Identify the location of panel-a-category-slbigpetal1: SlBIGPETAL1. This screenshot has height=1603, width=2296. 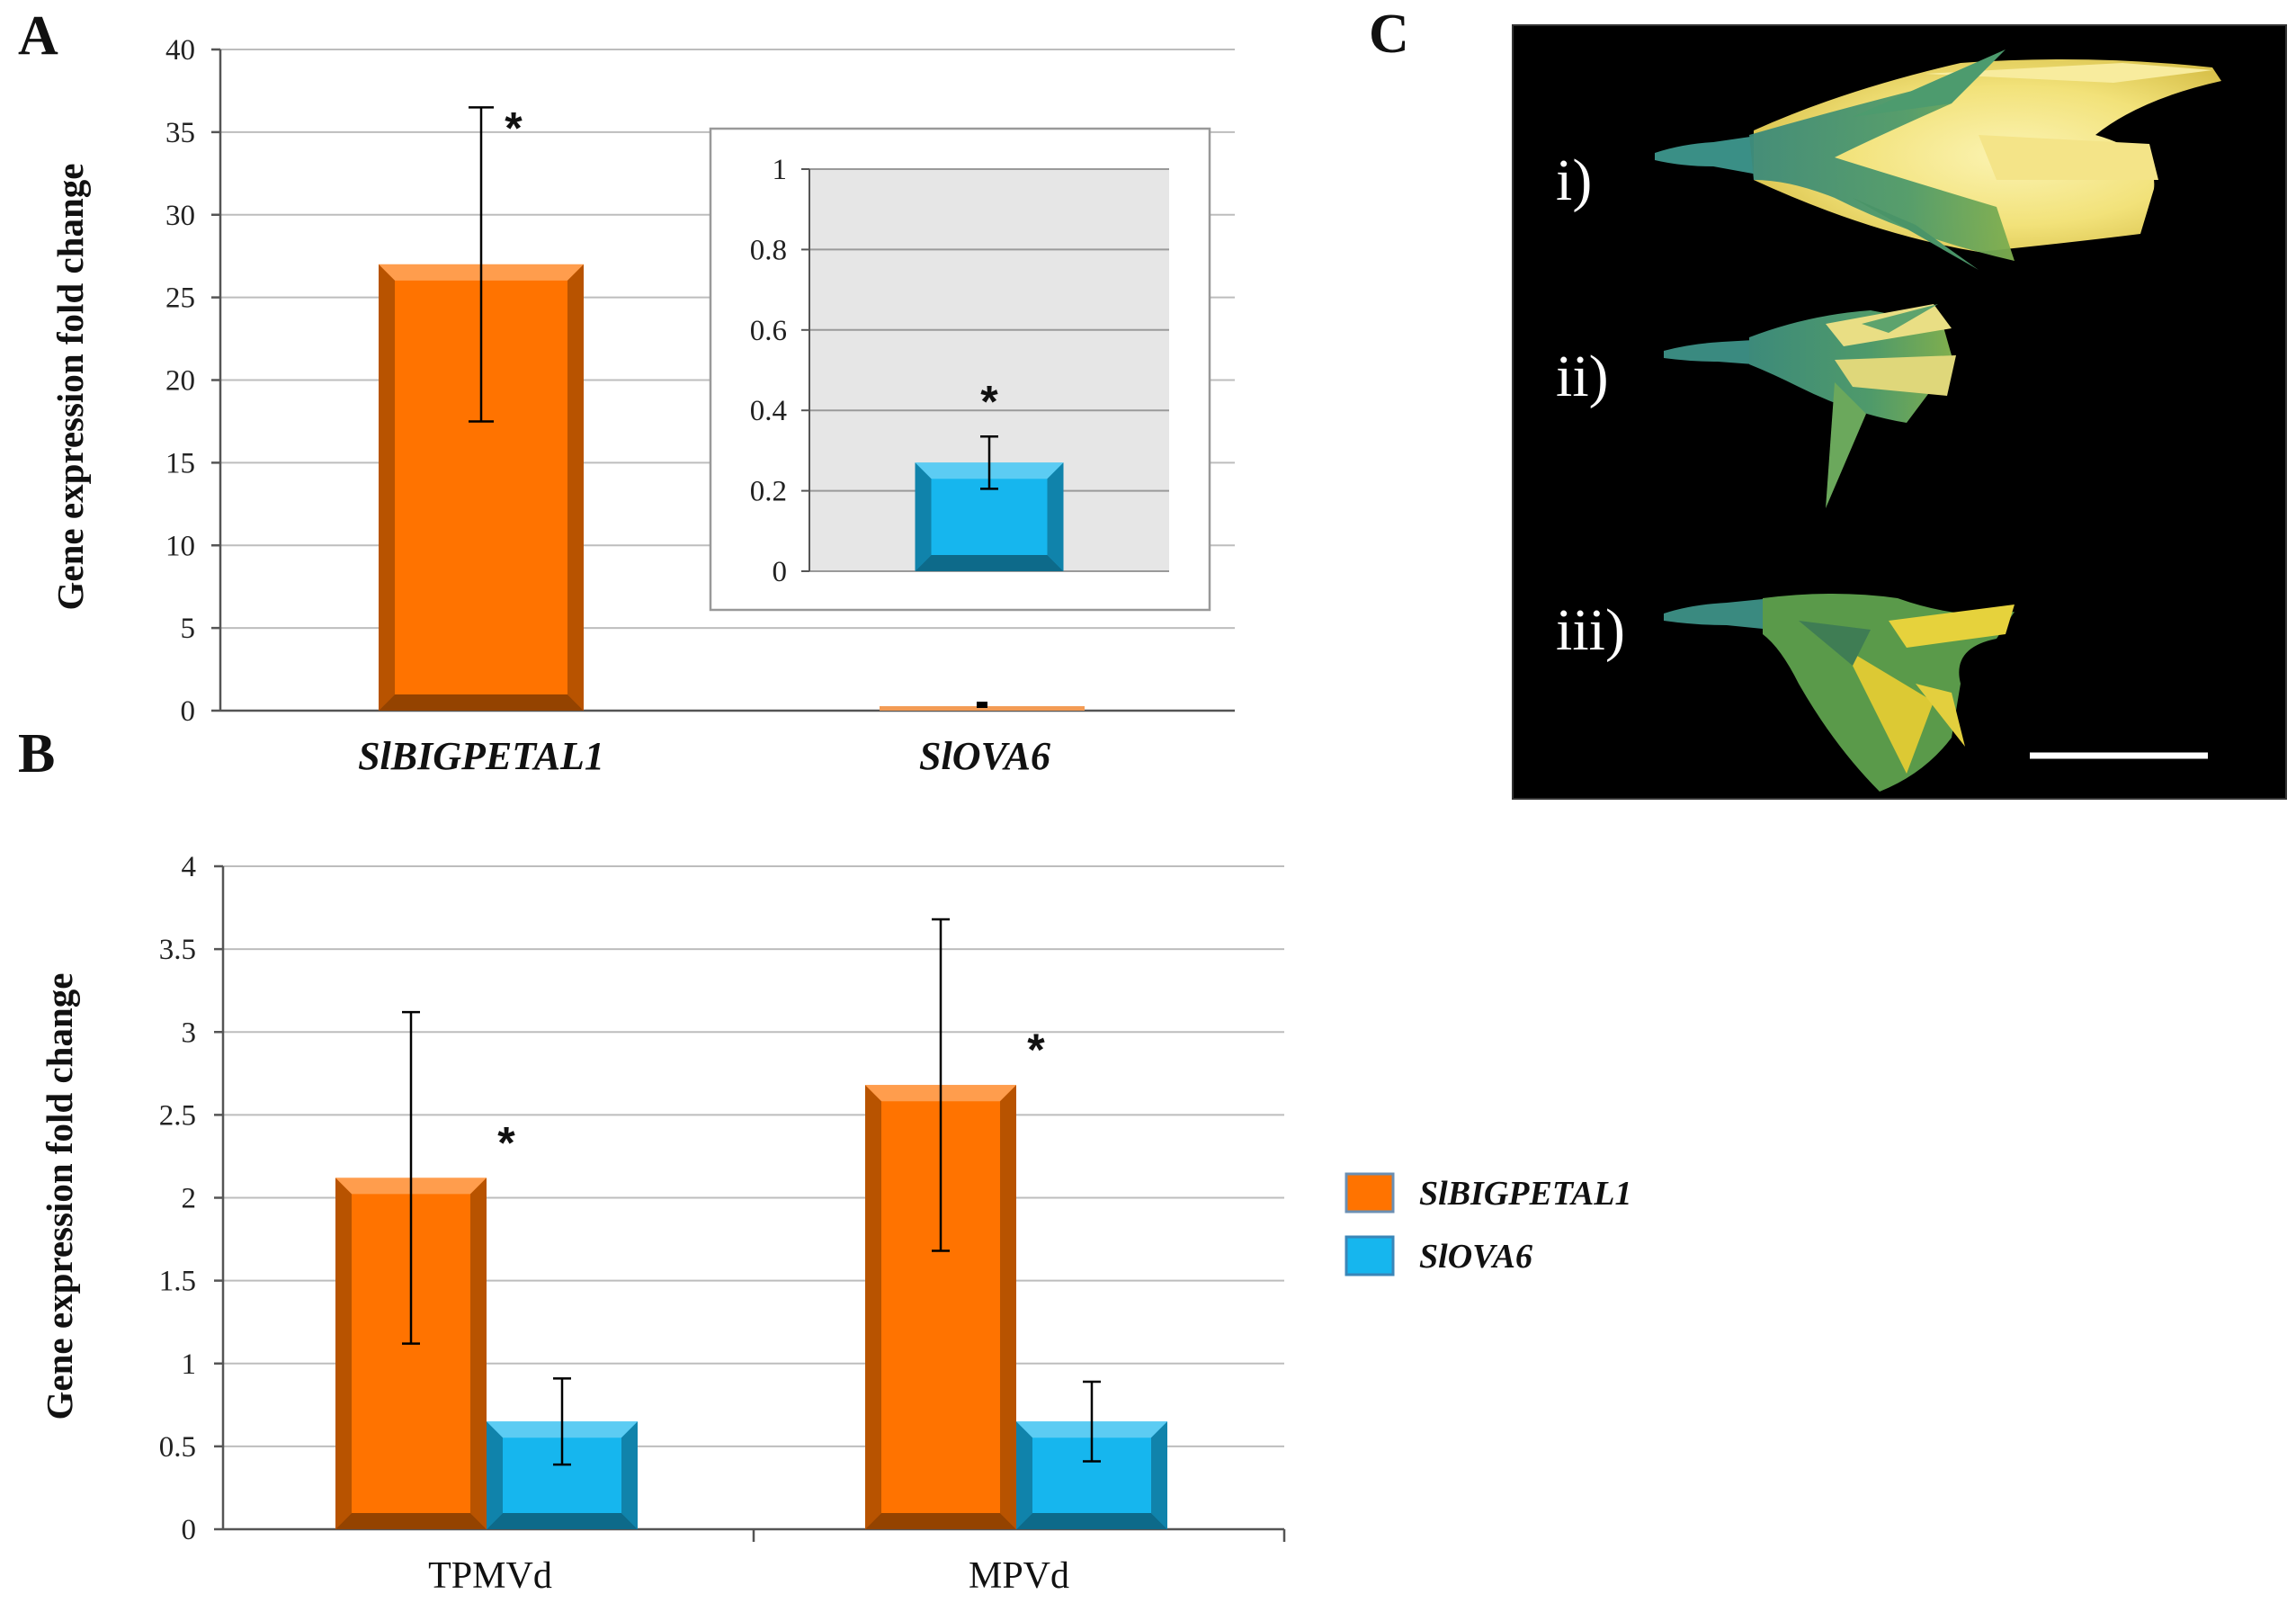
(481, 756).